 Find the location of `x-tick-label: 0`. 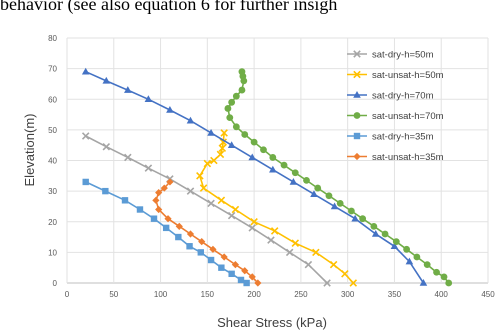

x-tick-label: 0 is located at coordinates (67, 294).